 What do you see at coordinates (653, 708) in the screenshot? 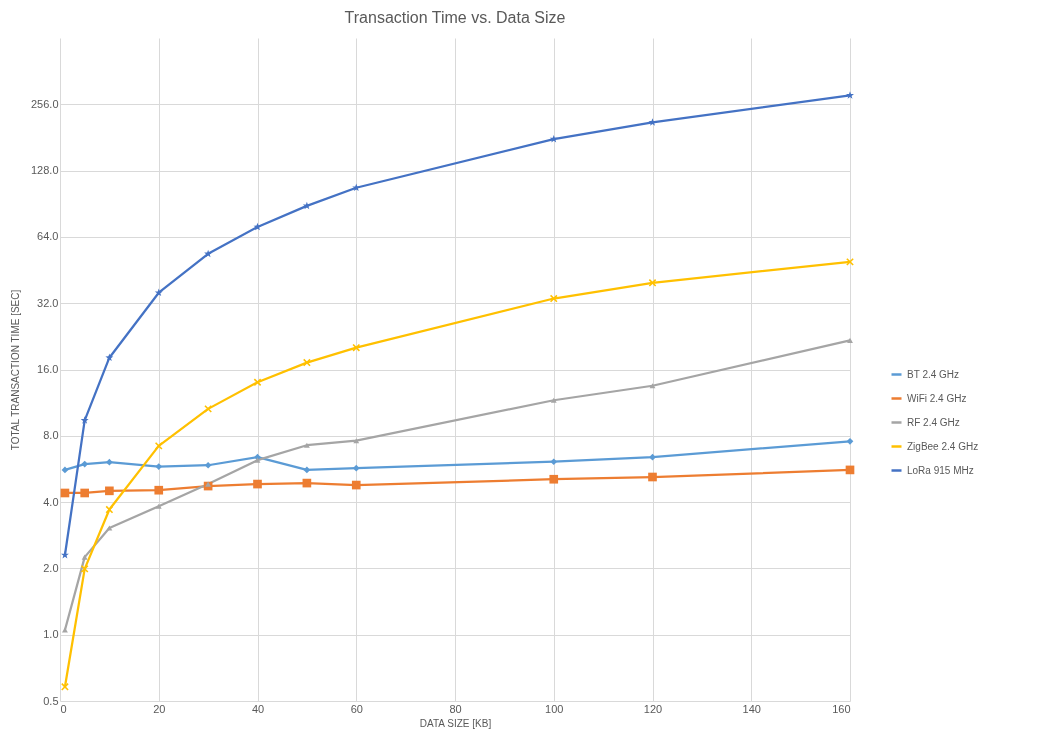
I see `x-tick-label: 120` at bounding box center [653, 708].